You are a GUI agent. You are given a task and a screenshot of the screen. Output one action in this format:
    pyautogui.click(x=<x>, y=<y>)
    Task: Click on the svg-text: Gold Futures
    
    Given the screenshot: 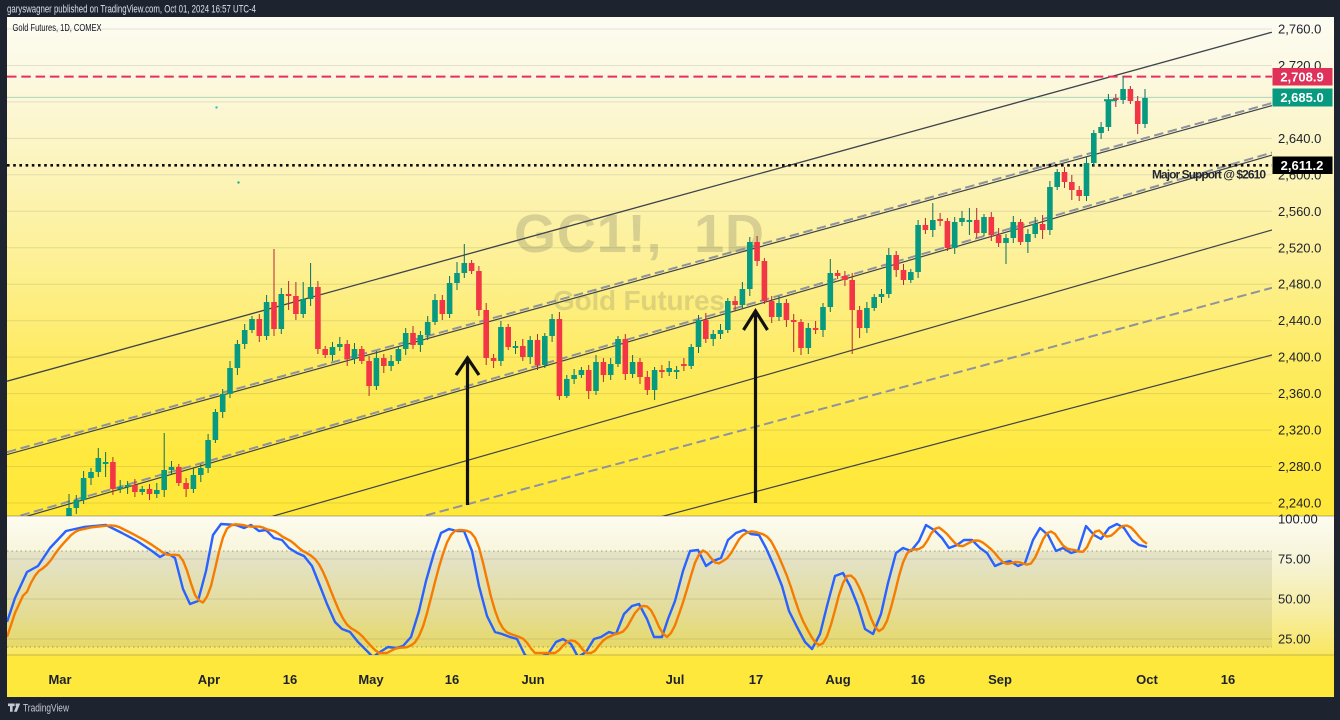 What is the action you would take?
    pyautogui.click(x=639, y=300)
    